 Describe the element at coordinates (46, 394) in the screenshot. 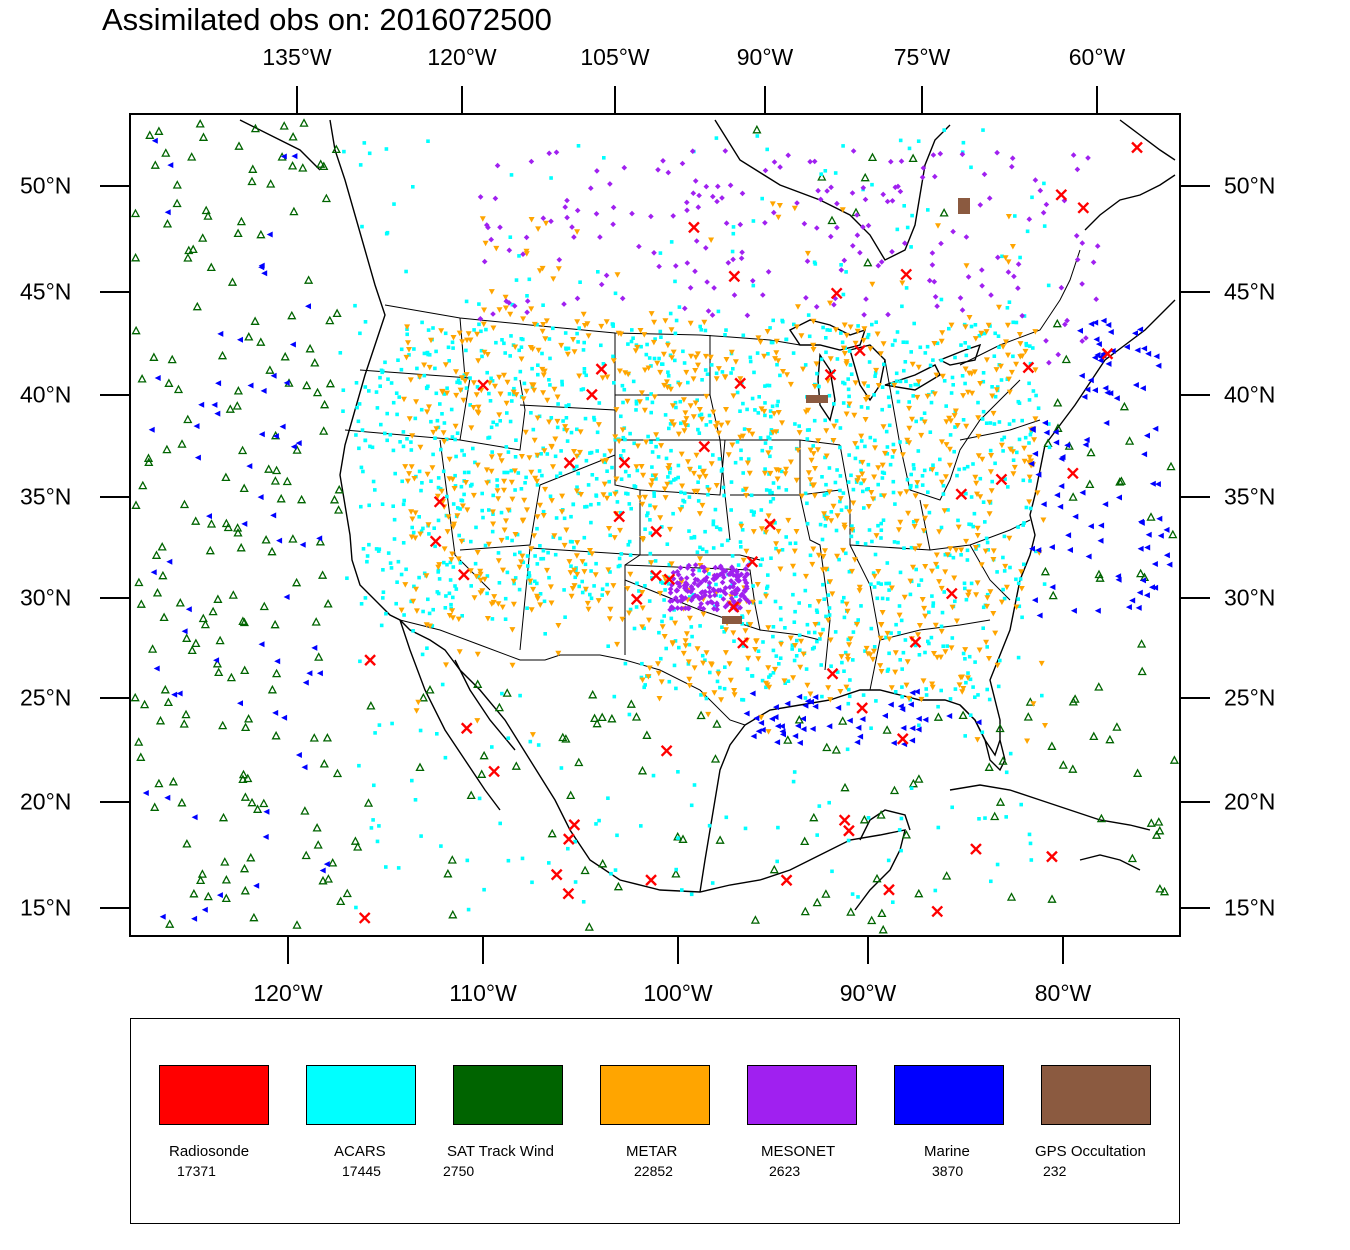

I see `lat-label-left: 40°N` at that location.